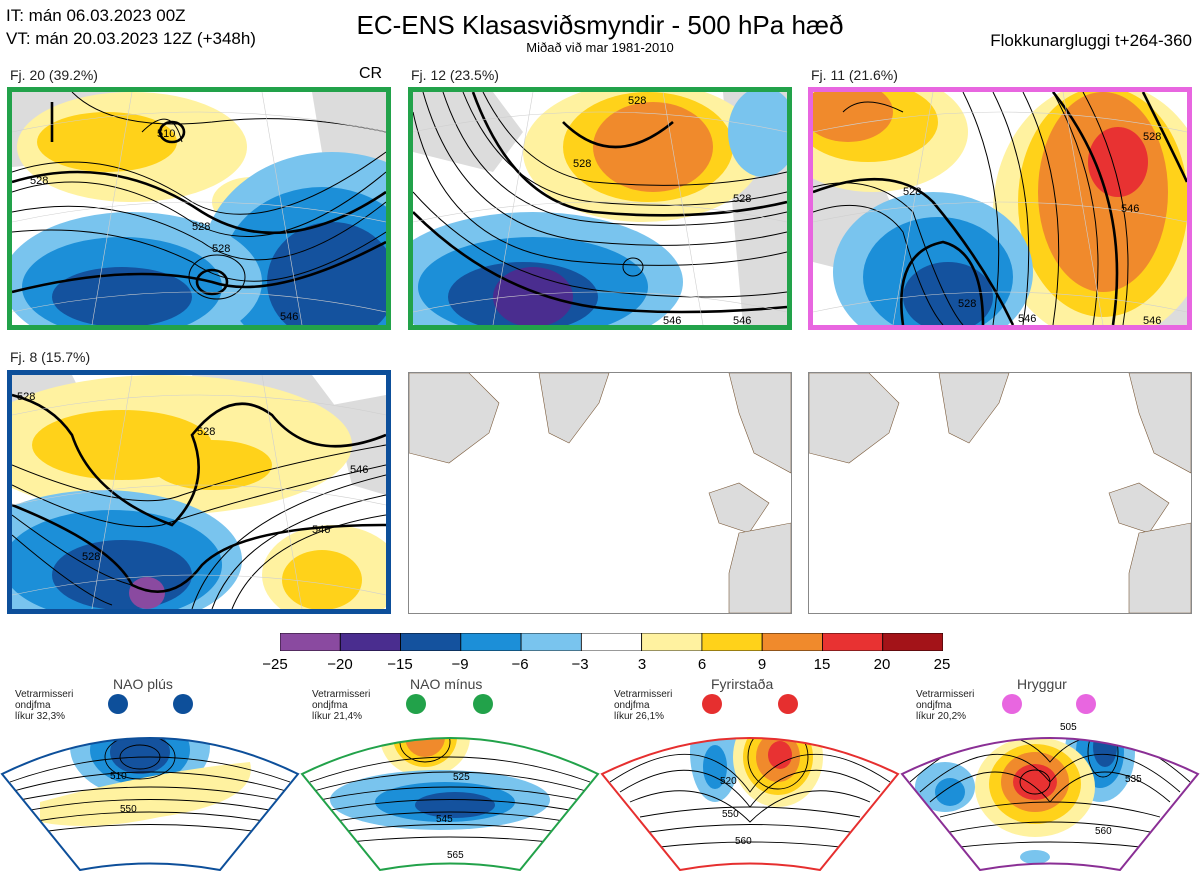 This screenshot has width=1200, height=871. Describe the element at coordinates (166, 134) in the screenshot. I see `panel-1-contour-label: 510` at that location.